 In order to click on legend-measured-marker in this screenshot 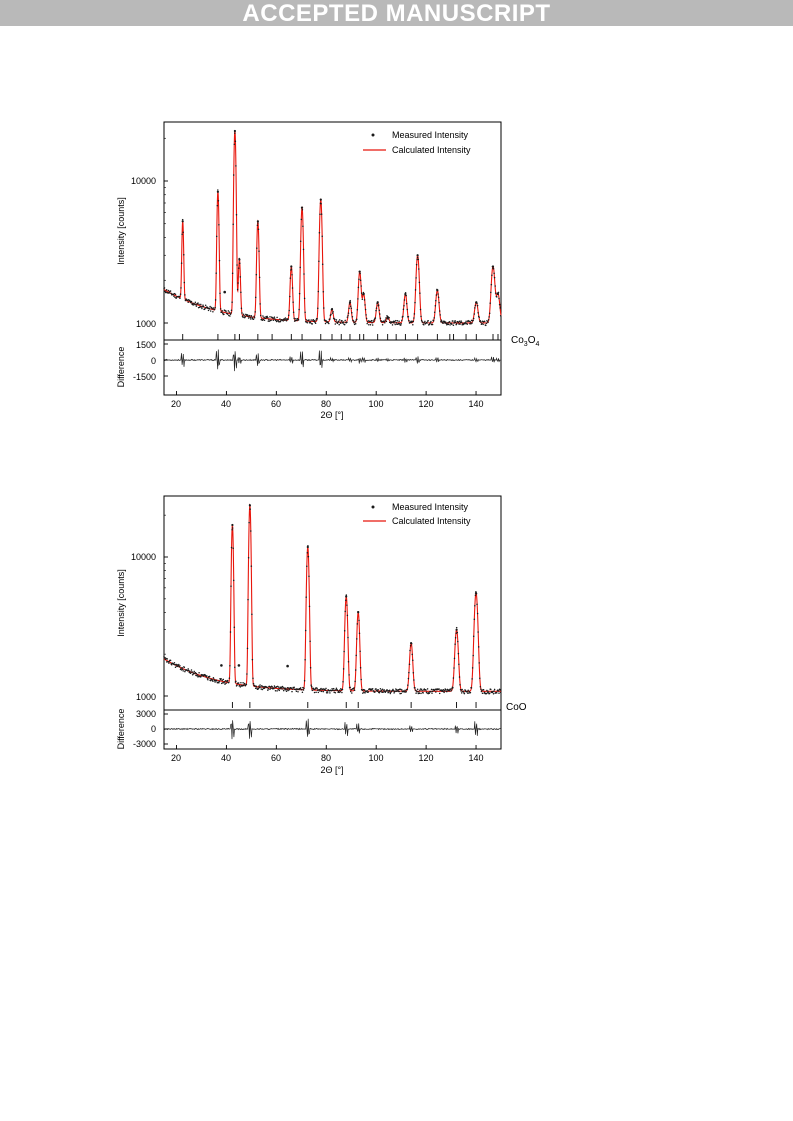, I will do `click(373, 507)`.